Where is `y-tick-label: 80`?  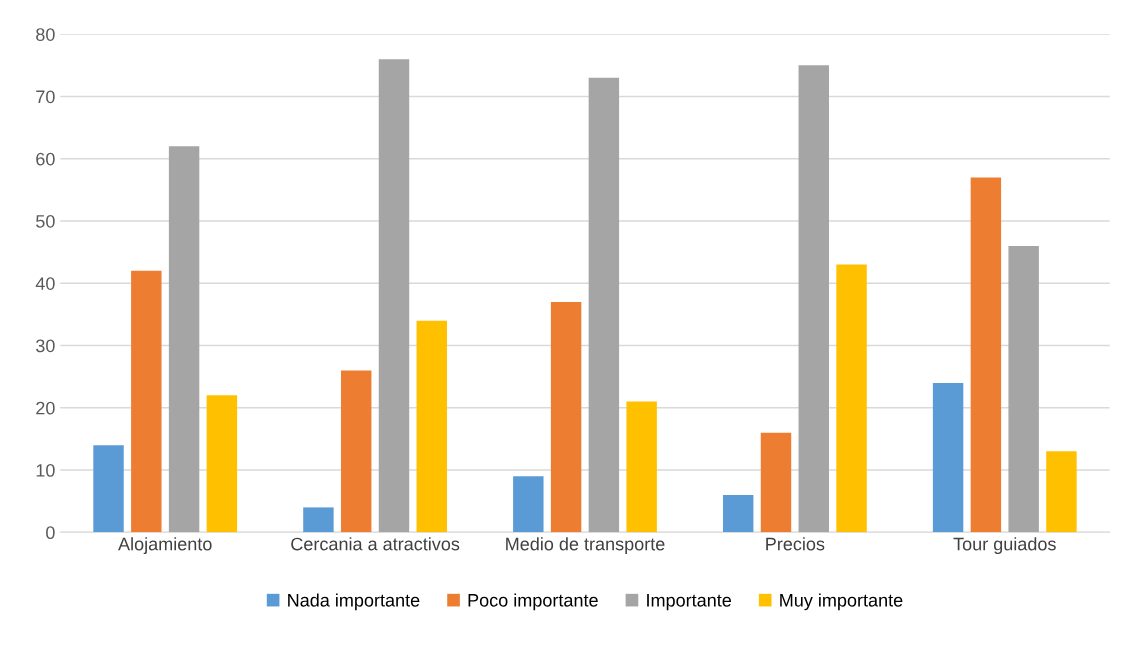
y-tick-label: 80 is located at coordinates (45, 34).